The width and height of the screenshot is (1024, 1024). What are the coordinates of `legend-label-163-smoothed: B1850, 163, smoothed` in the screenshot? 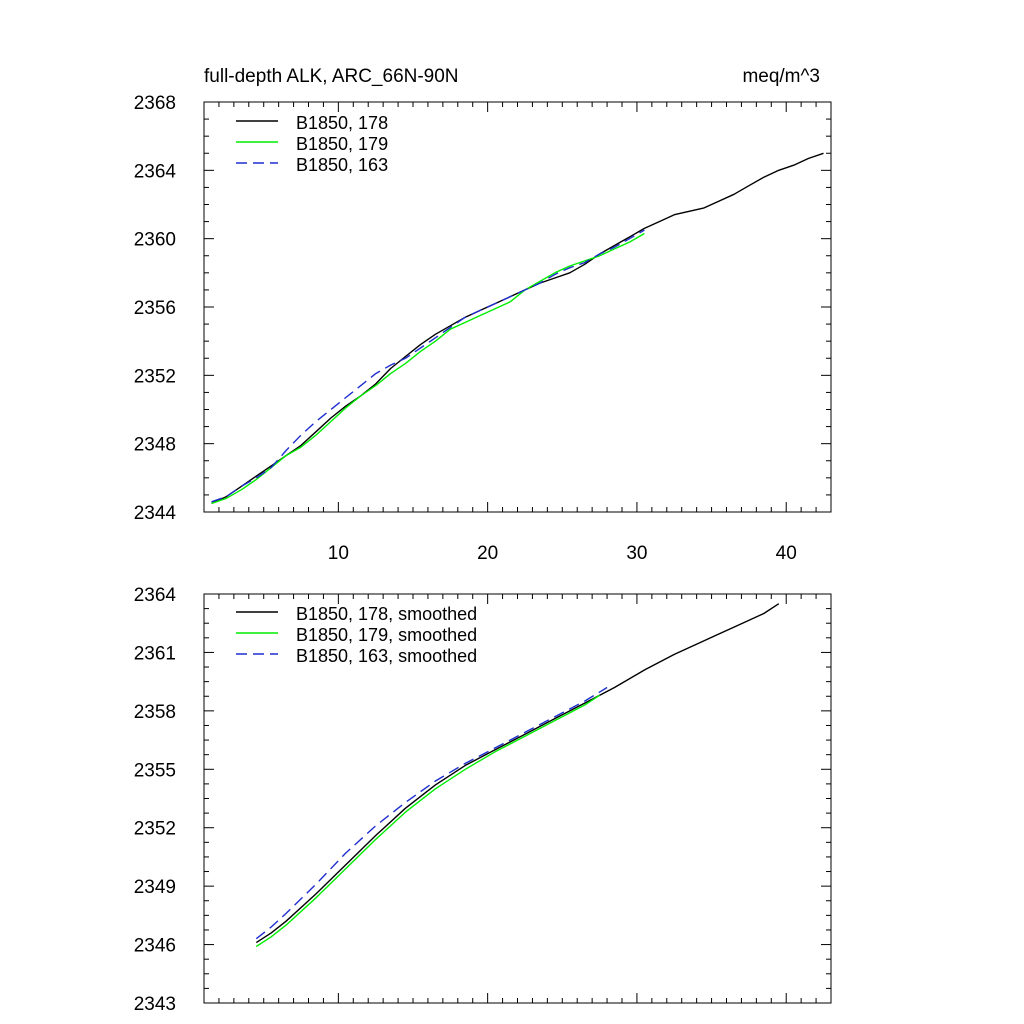 It's located at (386, 656).